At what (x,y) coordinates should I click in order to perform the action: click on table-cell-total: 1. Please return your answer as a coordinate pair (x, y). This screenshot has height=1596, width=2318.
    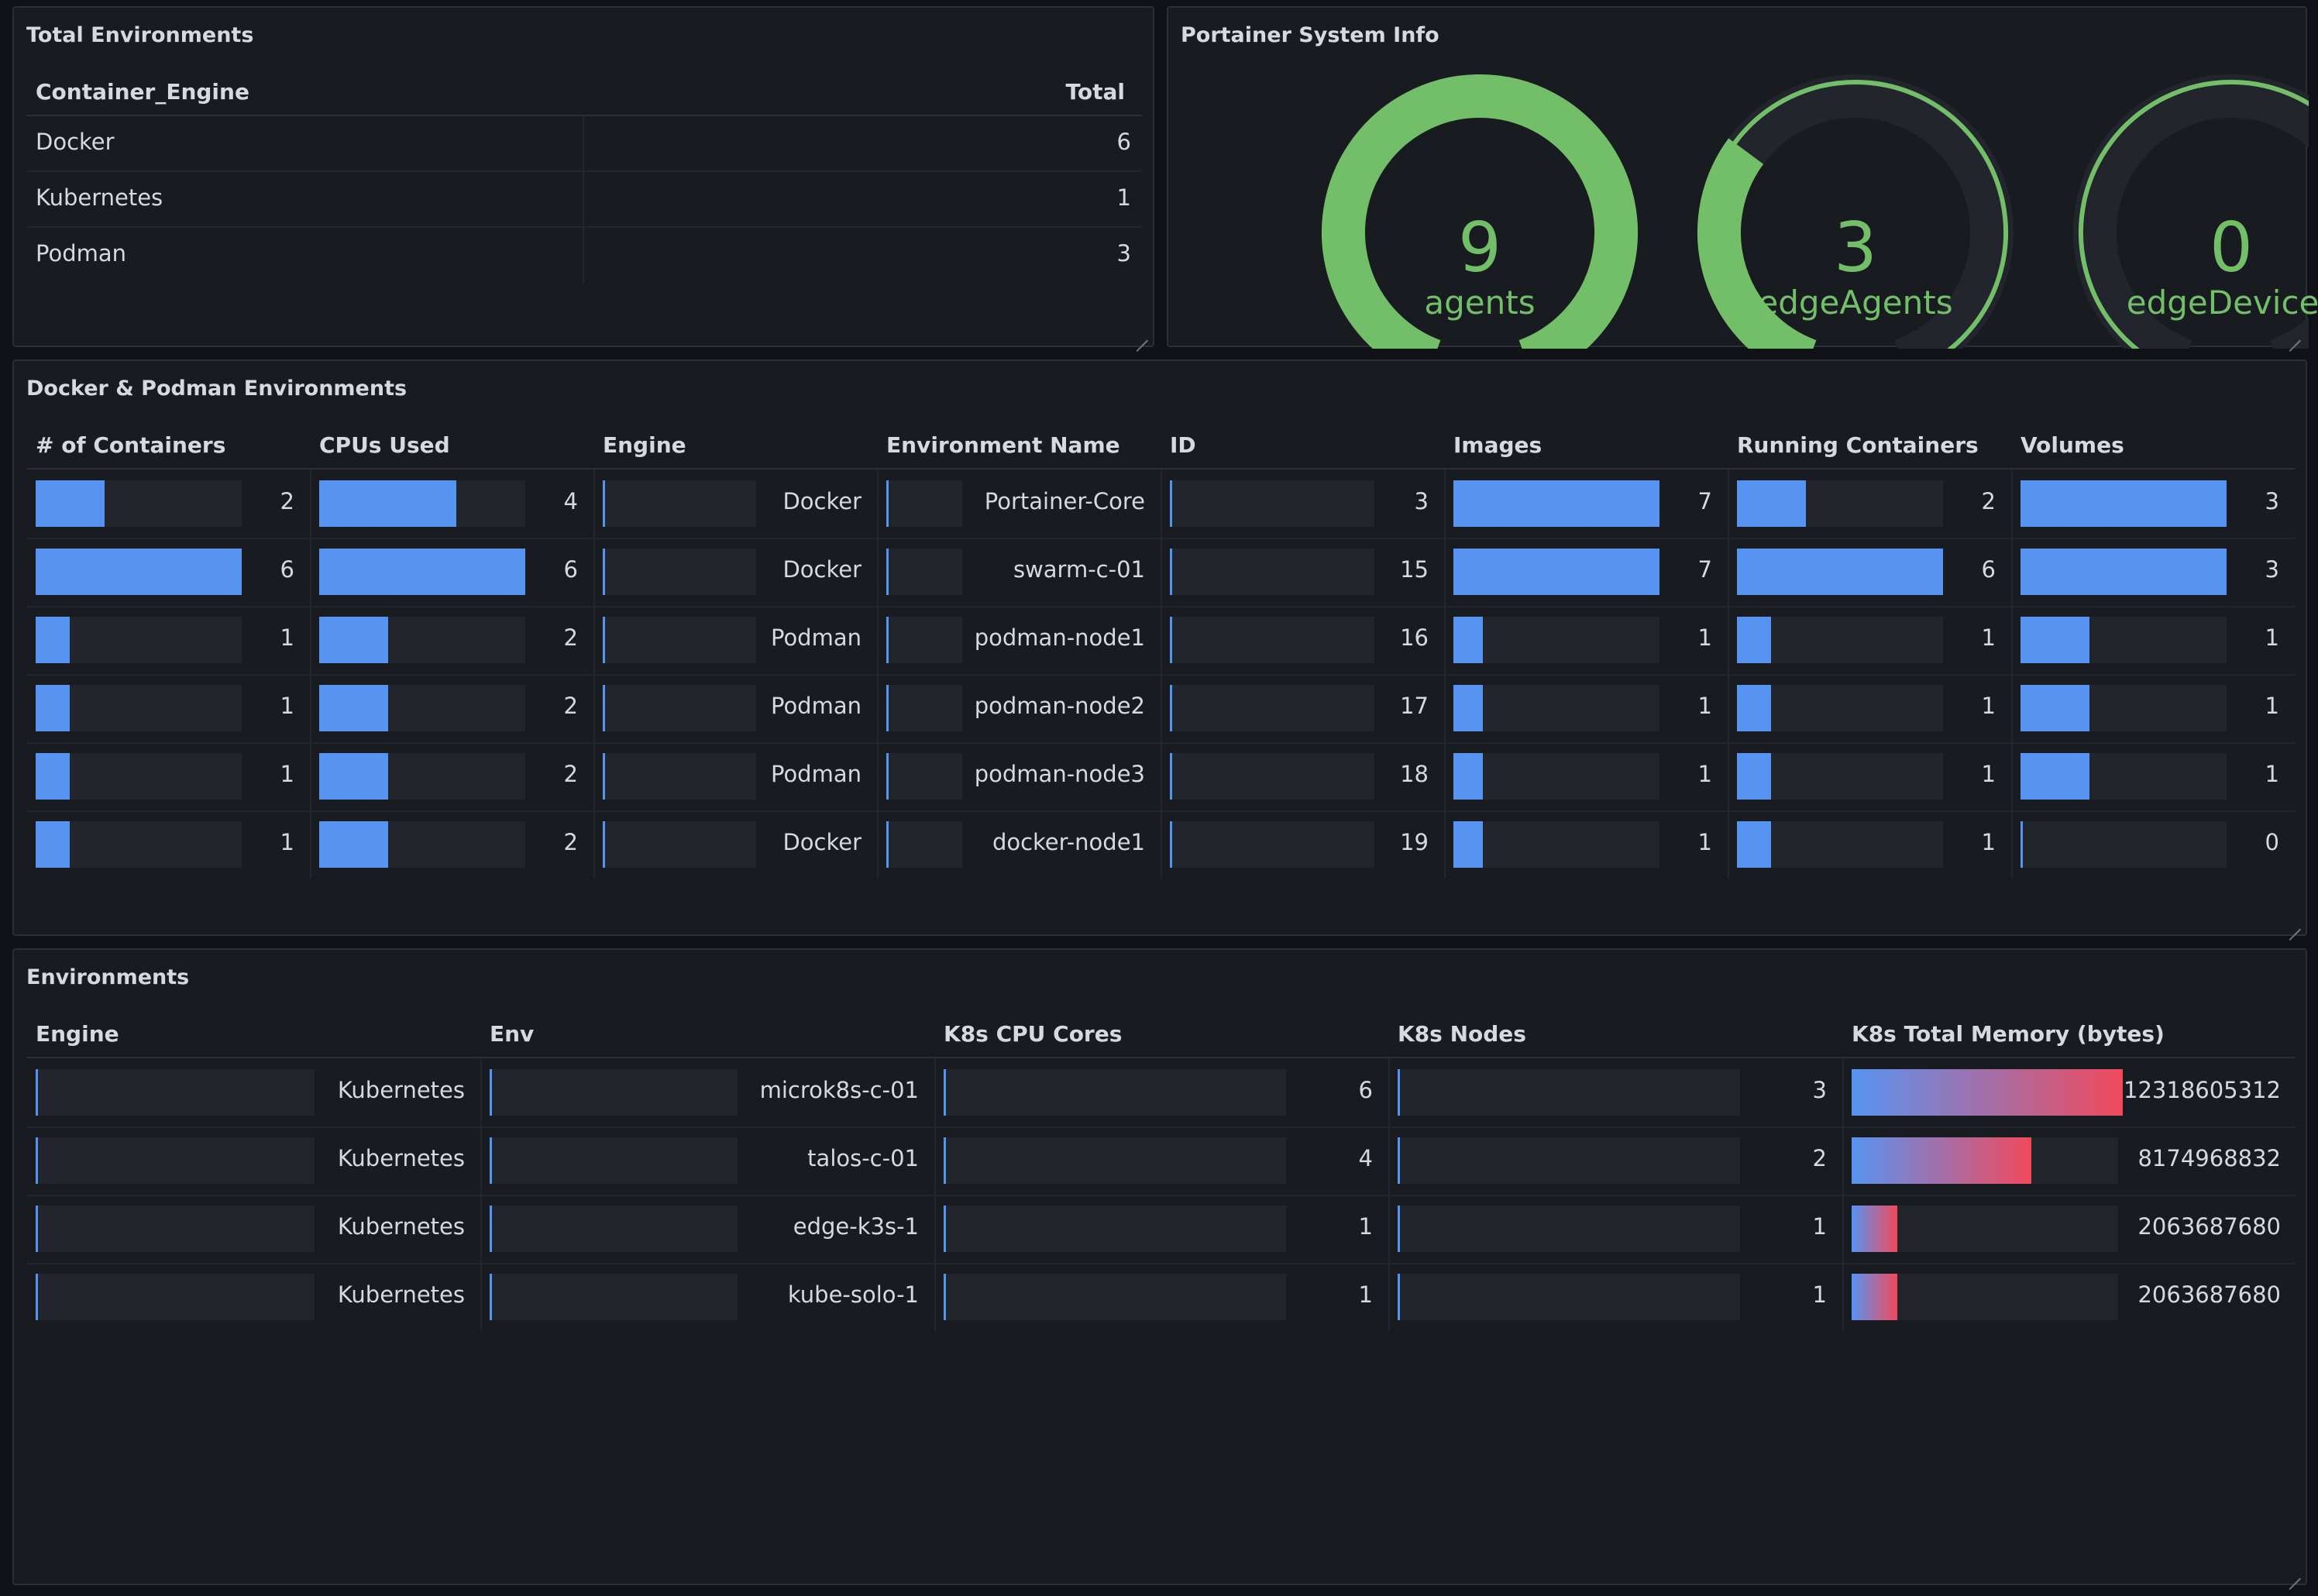
    Looking at the image, I should click on (1123, 197).